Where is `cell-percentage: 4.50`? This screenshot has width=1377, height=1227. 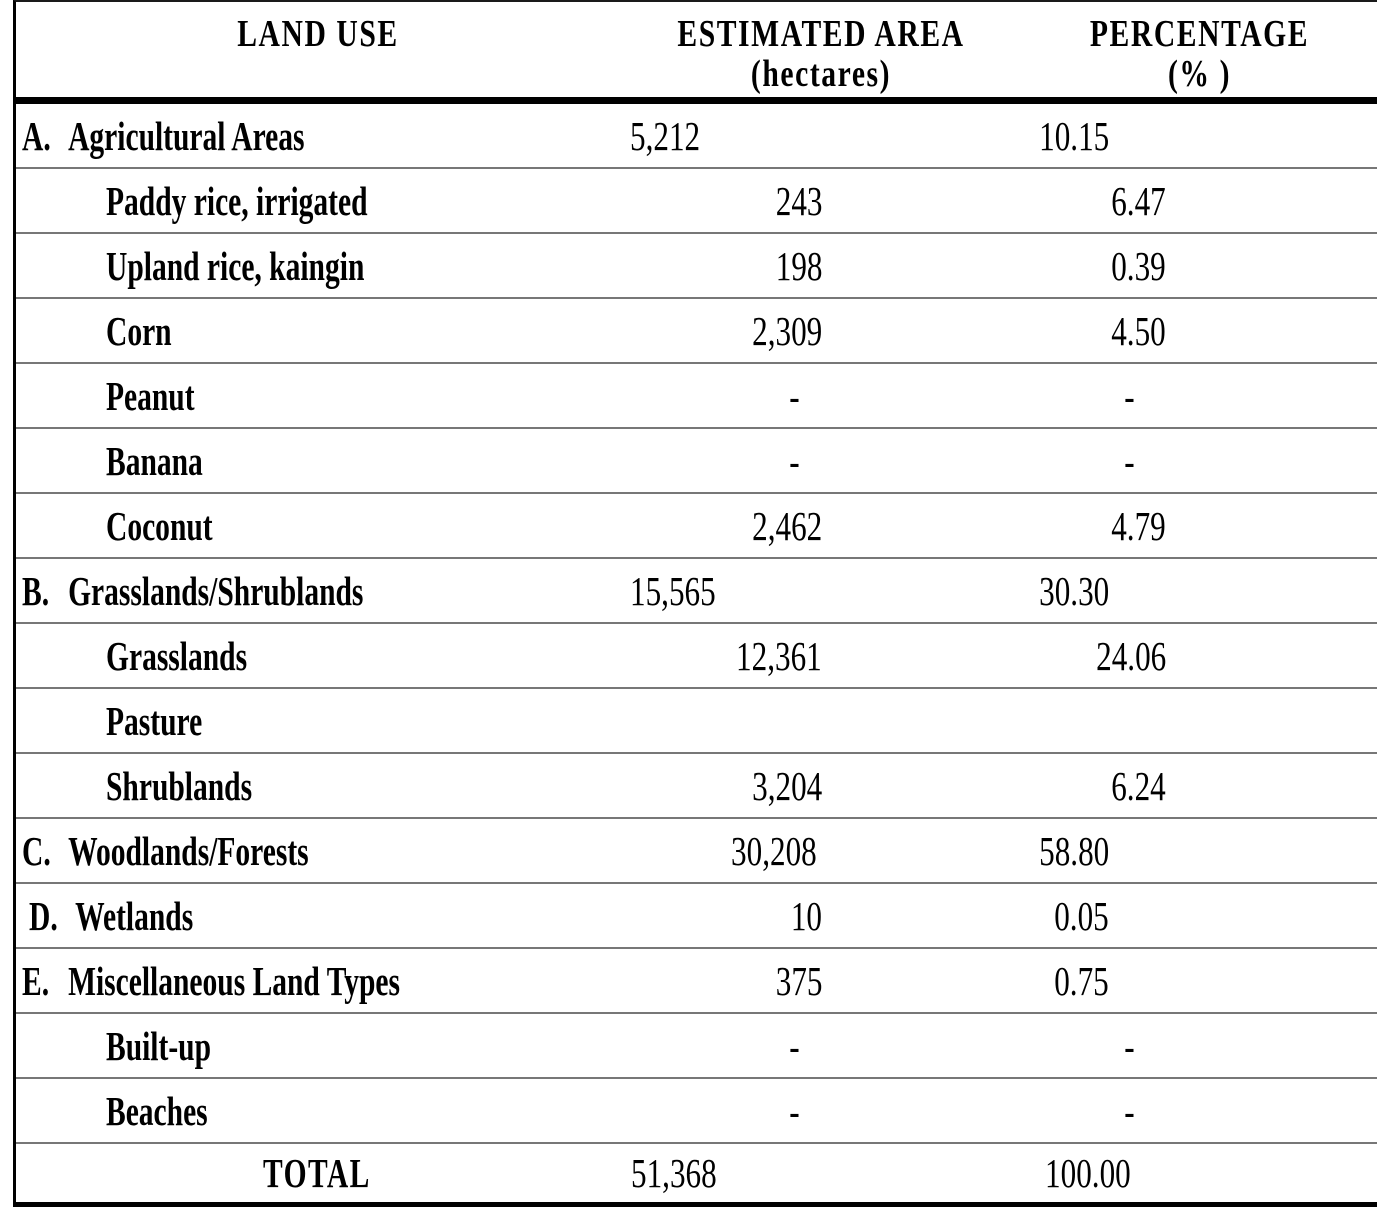 cell-percentage: 4.50 is located at coordinates (1138, 330).